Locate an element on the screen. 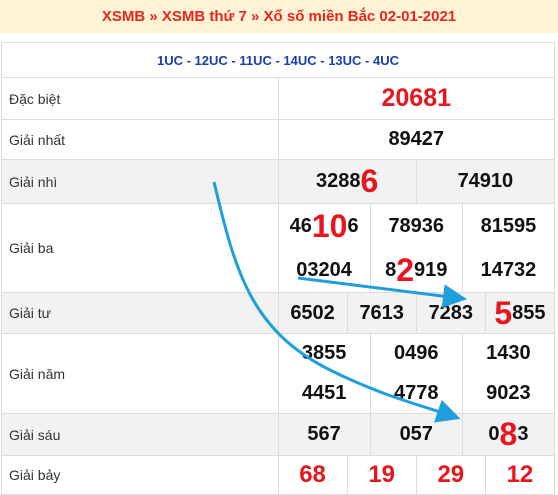 This screenshot has height=495, width=558. prize-row: Đặc biệt 20681 is located at coordinates (278, 98).